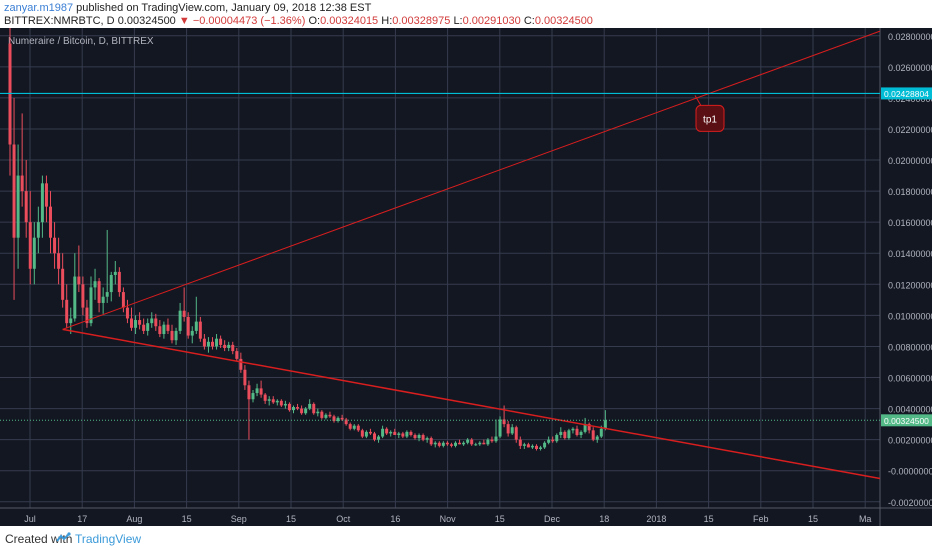 This screenshot has height=550, width=932. What do you see at coordinates (910, 285) in the screenshot?
I see `y-tick-label: 0.01200000` at bounding box center [910, 285].